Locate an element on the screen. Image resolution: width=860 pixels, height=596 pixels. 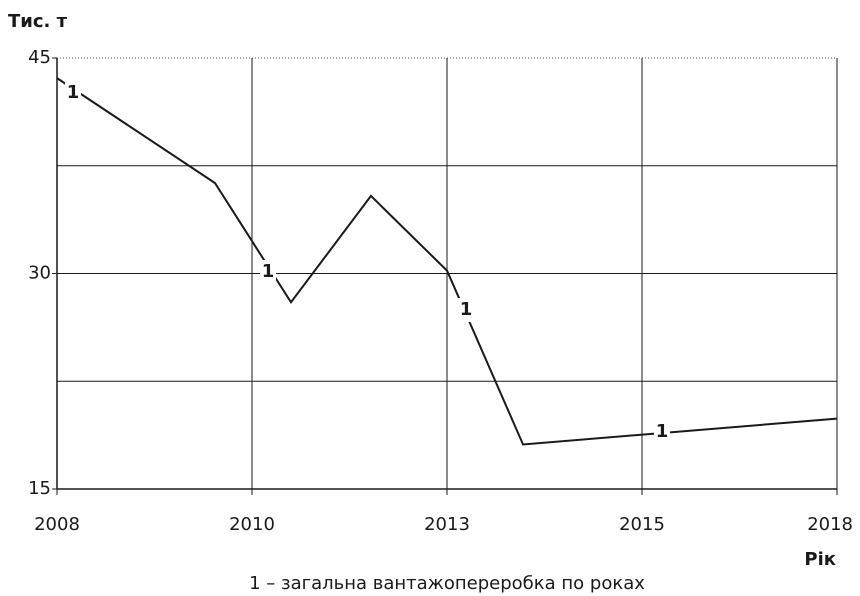
x-axis-label: Рік is located at coordinates (820, 559).